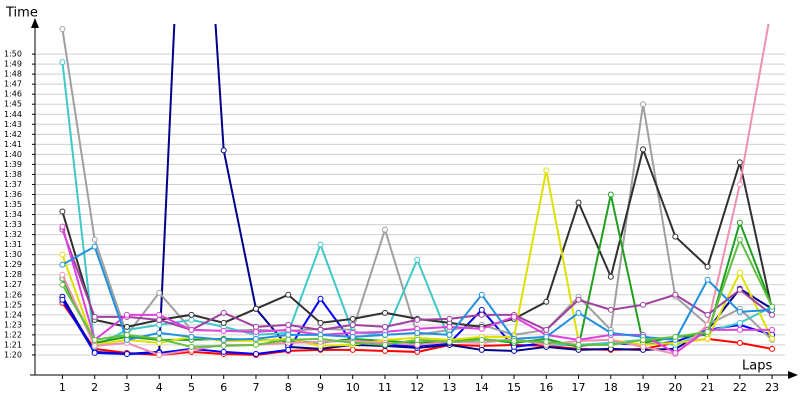  I want to click on y-tick-label: 1:36, so click(13, 194).